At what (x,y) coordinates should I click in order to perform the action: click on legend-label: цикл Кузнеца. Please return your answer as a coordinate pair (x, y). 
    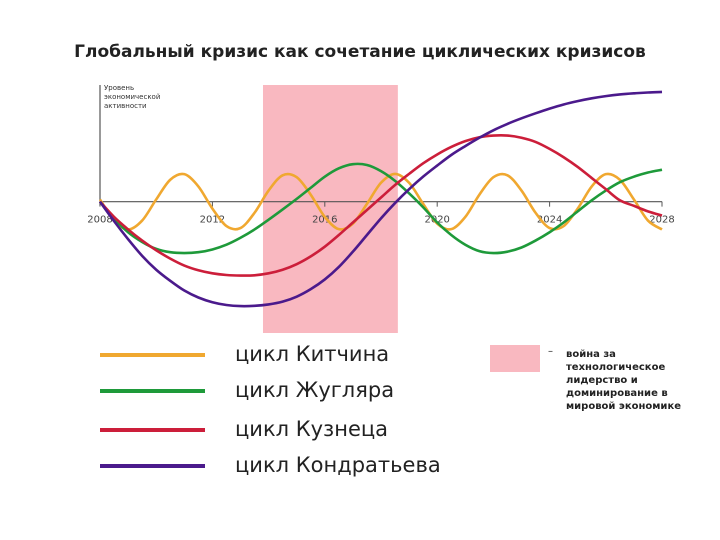
    Looking at the image, I should click on (311, 429).